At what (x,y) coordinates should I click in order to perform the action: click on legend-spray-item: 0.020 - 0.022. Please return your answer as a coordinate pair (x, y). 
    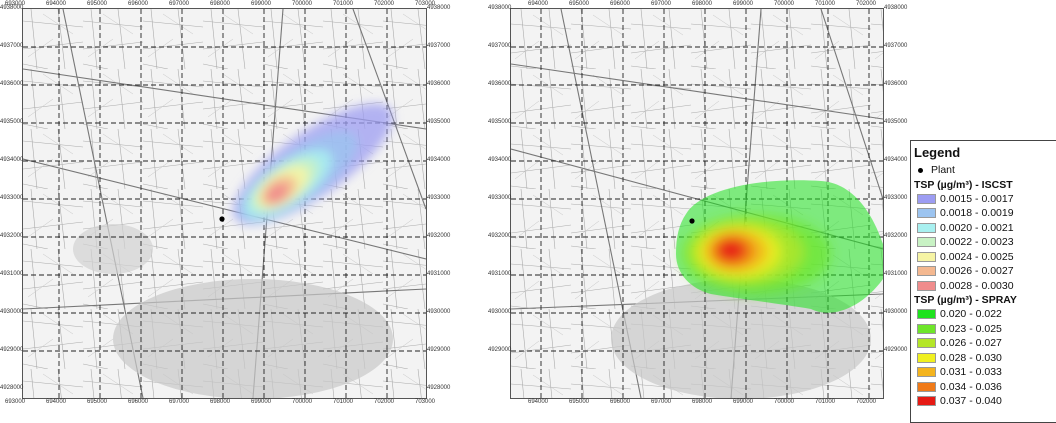
    Looking at the image, I should click on (985, 314).